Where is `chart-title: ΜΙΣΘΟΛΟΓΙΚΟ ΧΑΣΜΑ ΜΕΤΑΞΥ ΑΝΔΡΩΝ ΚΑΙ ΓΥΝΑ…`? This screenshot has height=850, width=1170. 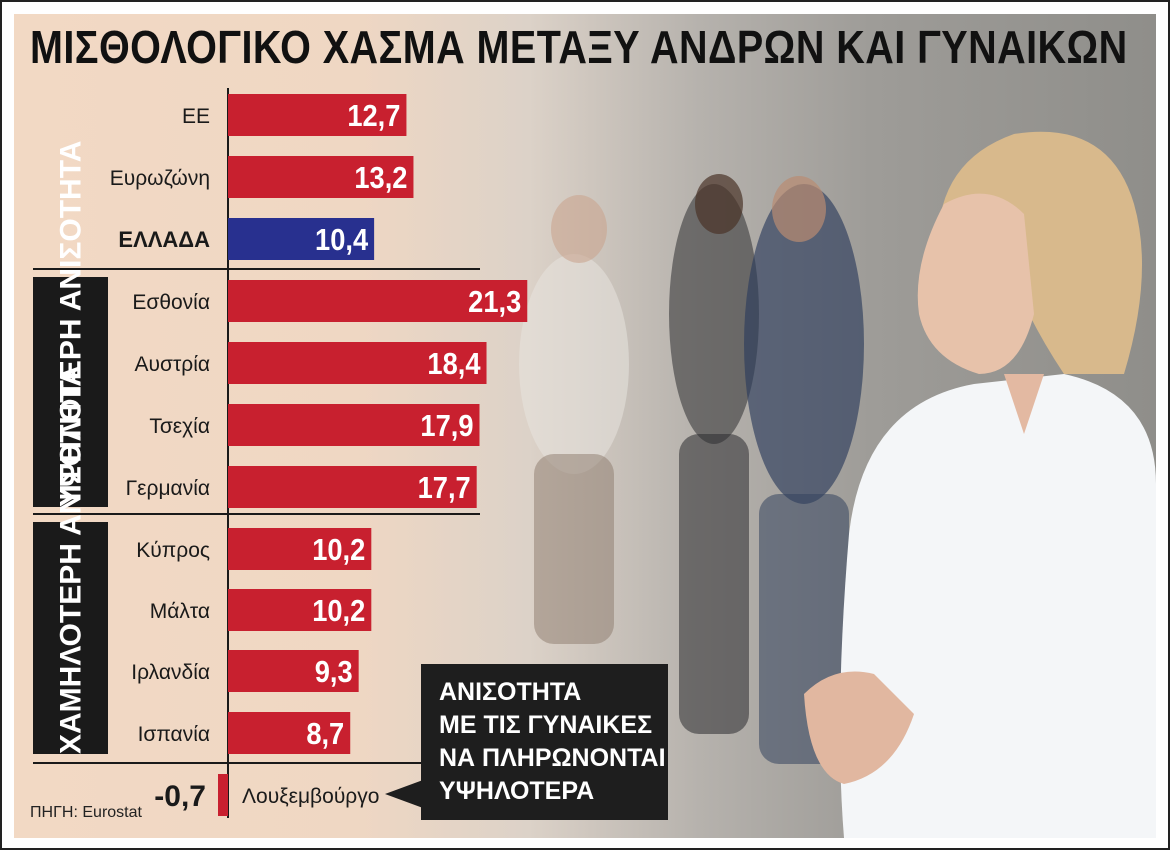
chart-title: ΜΙΣΘΟΛΟΓΙΚΟ ΧΑΣΜΑ ΜΕΤΑΞΥ ΑΝΔΡΩΝ ΚΑΙ ΓΥΝΑ… is located at coordinates (579, 47).